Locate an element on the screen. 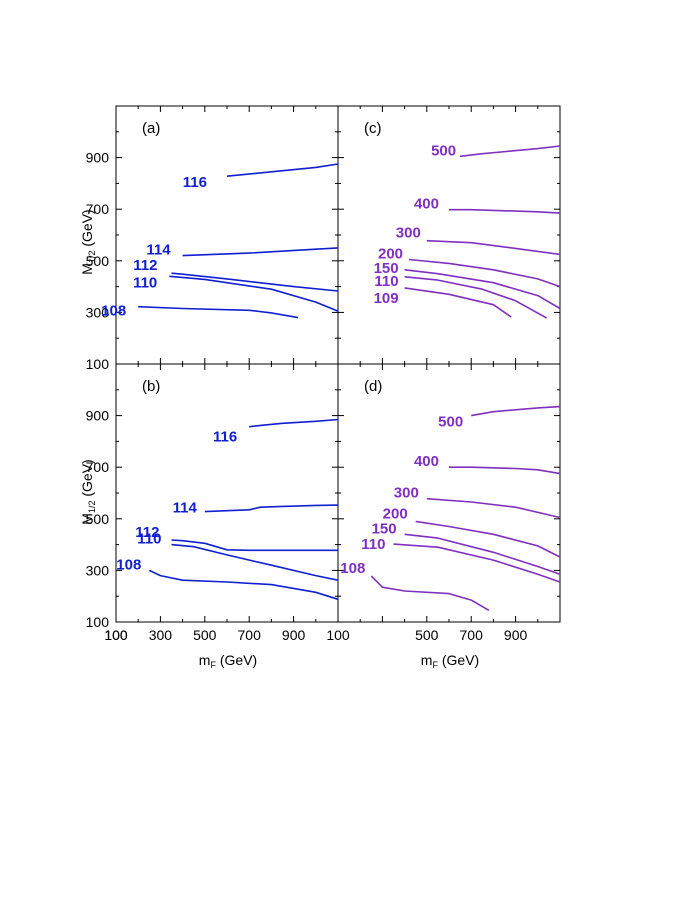 The height and width of the screenshot is (900, 695). x-axis-label-right: mF (GeV) is located at coordinates (450, 661).